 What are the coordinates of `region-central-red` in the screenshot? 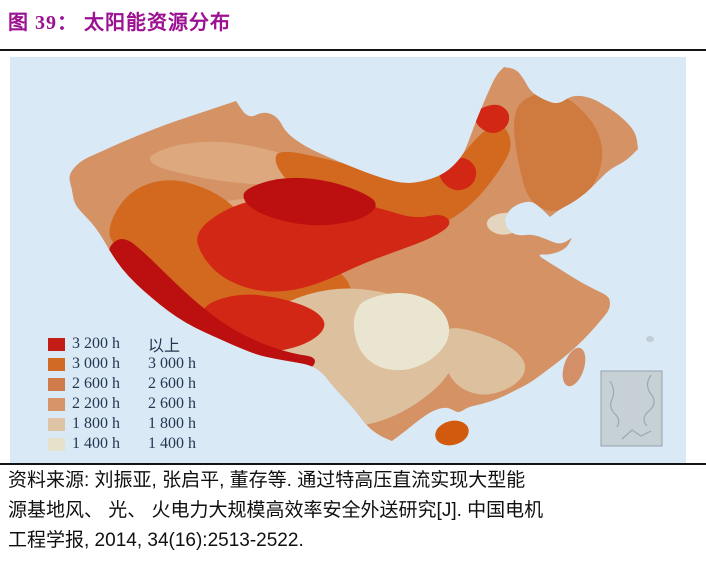 It's located at (323, 243).